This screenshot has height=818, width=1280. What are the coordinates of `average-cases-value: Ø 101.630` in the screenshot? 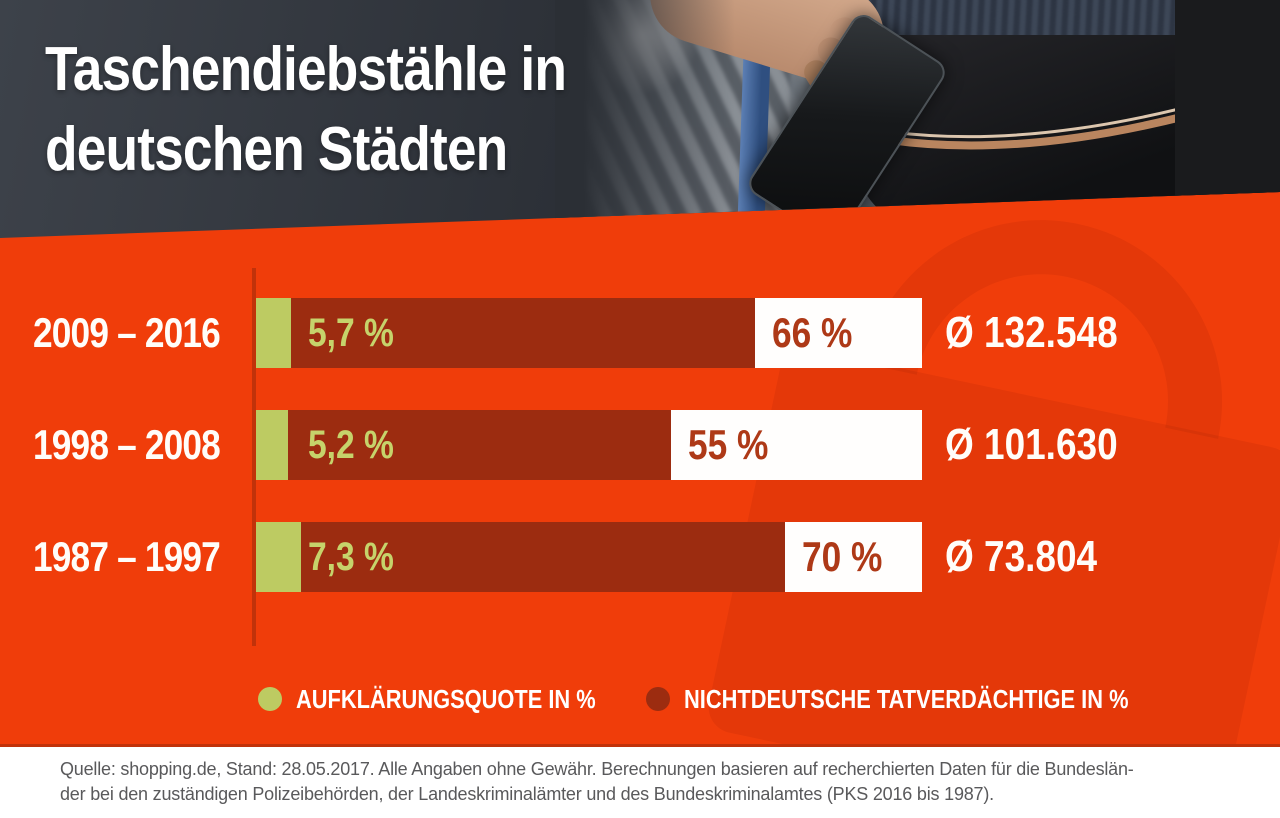 It's located at (1031, 444).